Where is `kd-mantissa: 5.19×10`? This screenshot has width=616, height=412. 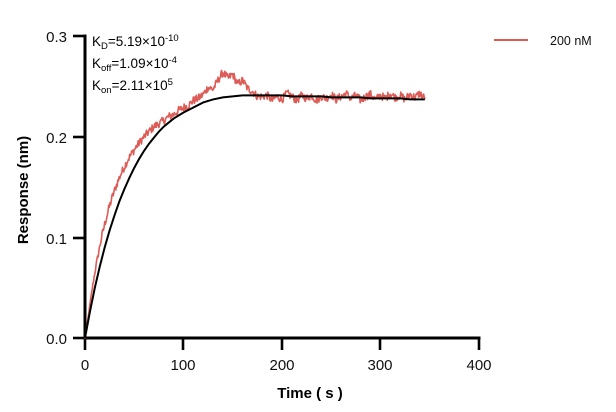 kd-mantissa: 5.19×10 is located at coordinates (140, 41).